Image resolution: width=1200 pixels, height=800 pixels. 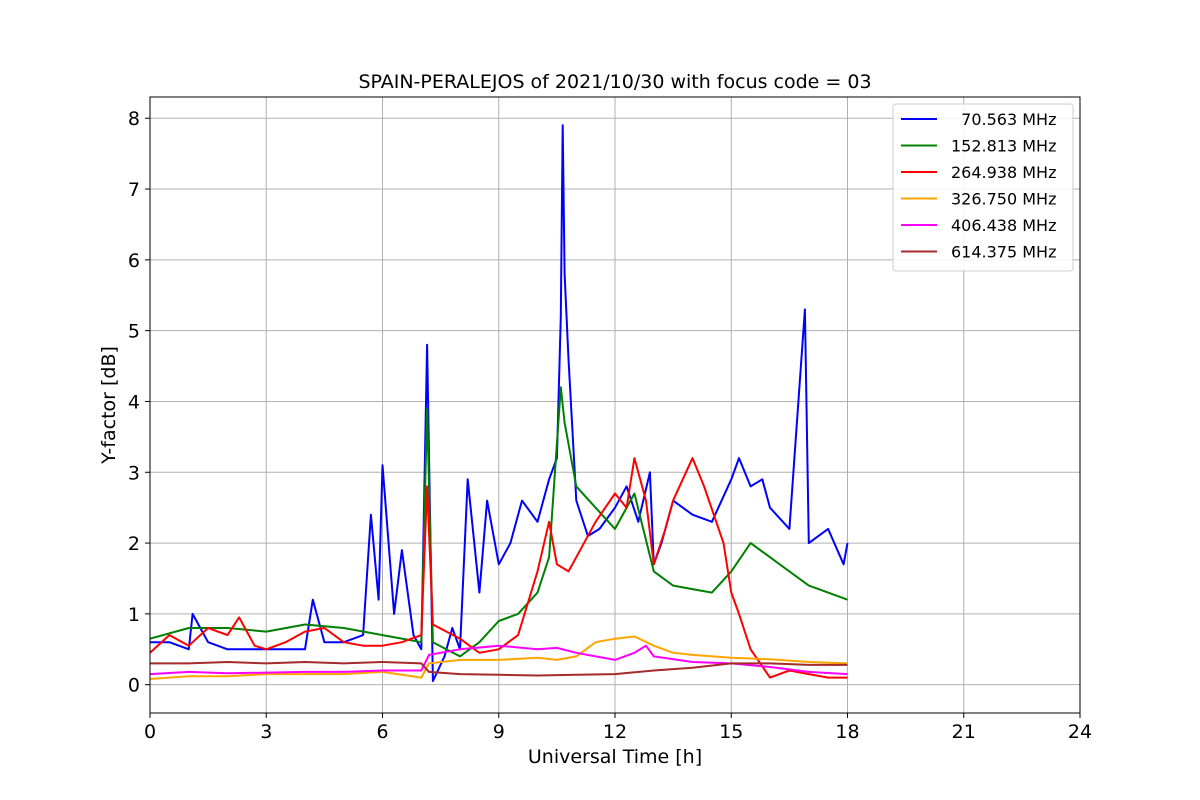 I want to click on x-tick-label: 9, so click(x=499, y=732).